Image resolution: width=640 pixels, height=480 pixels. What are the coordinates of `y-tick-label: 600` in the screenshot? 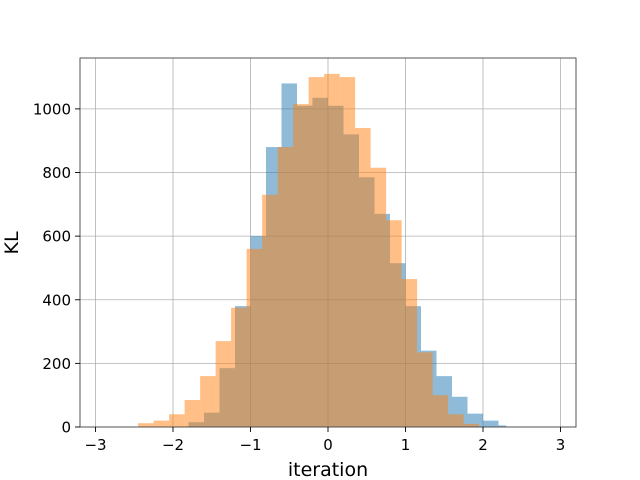 It's located at (56, 237).